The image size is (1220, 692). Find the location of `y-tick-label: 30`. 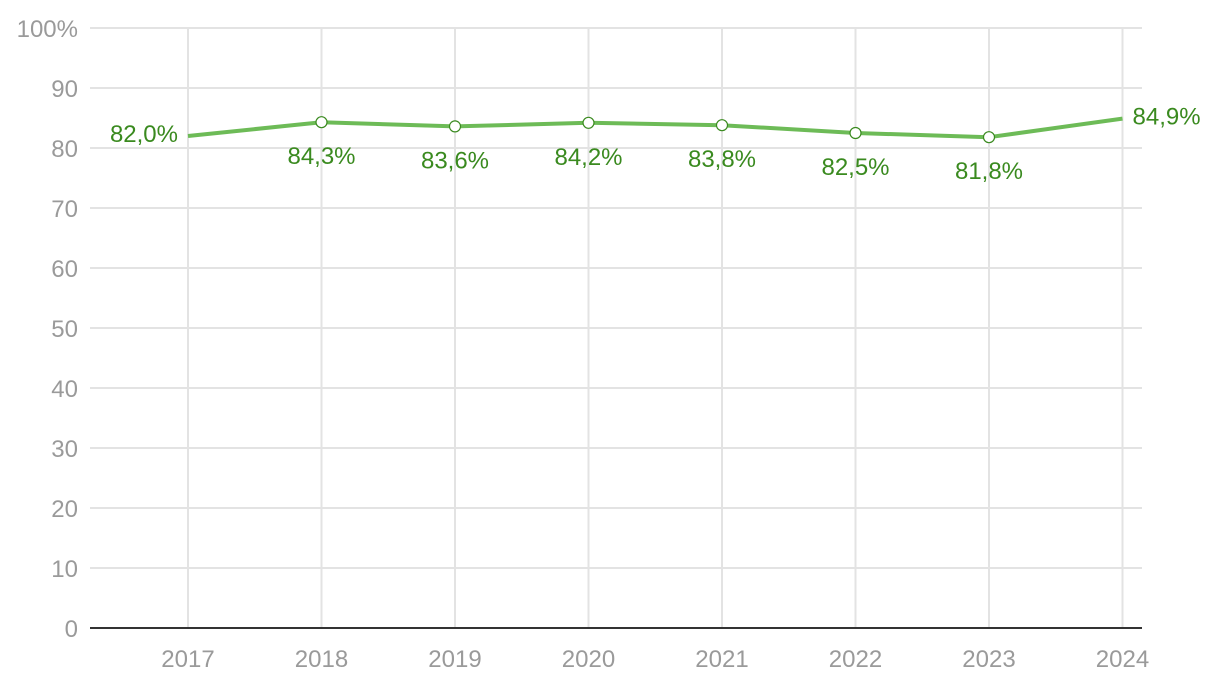

y-tick-label: 30 is located at coordinates (64, 449).